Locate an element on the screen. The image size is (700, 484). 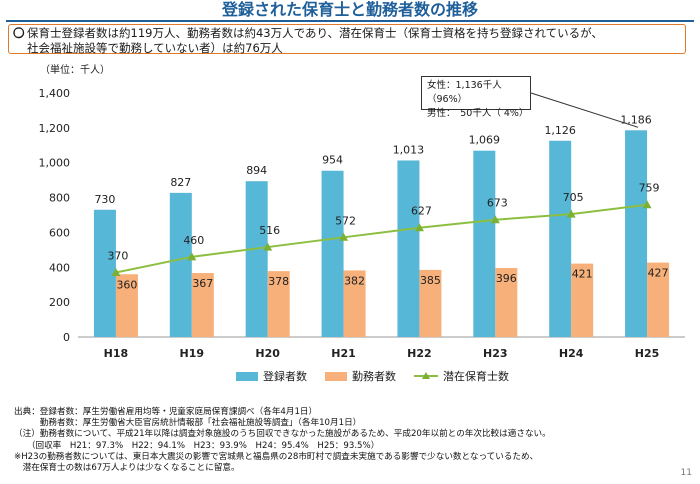
page-title: 登録された保育士と勤務者数の推移 is located at coordinates (349, 9).